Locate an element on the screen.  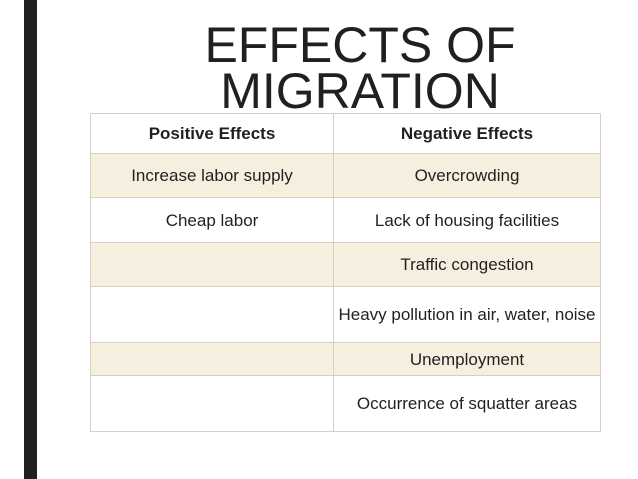
title-line-2: MIGRATION is located at coordinates (360, 91).